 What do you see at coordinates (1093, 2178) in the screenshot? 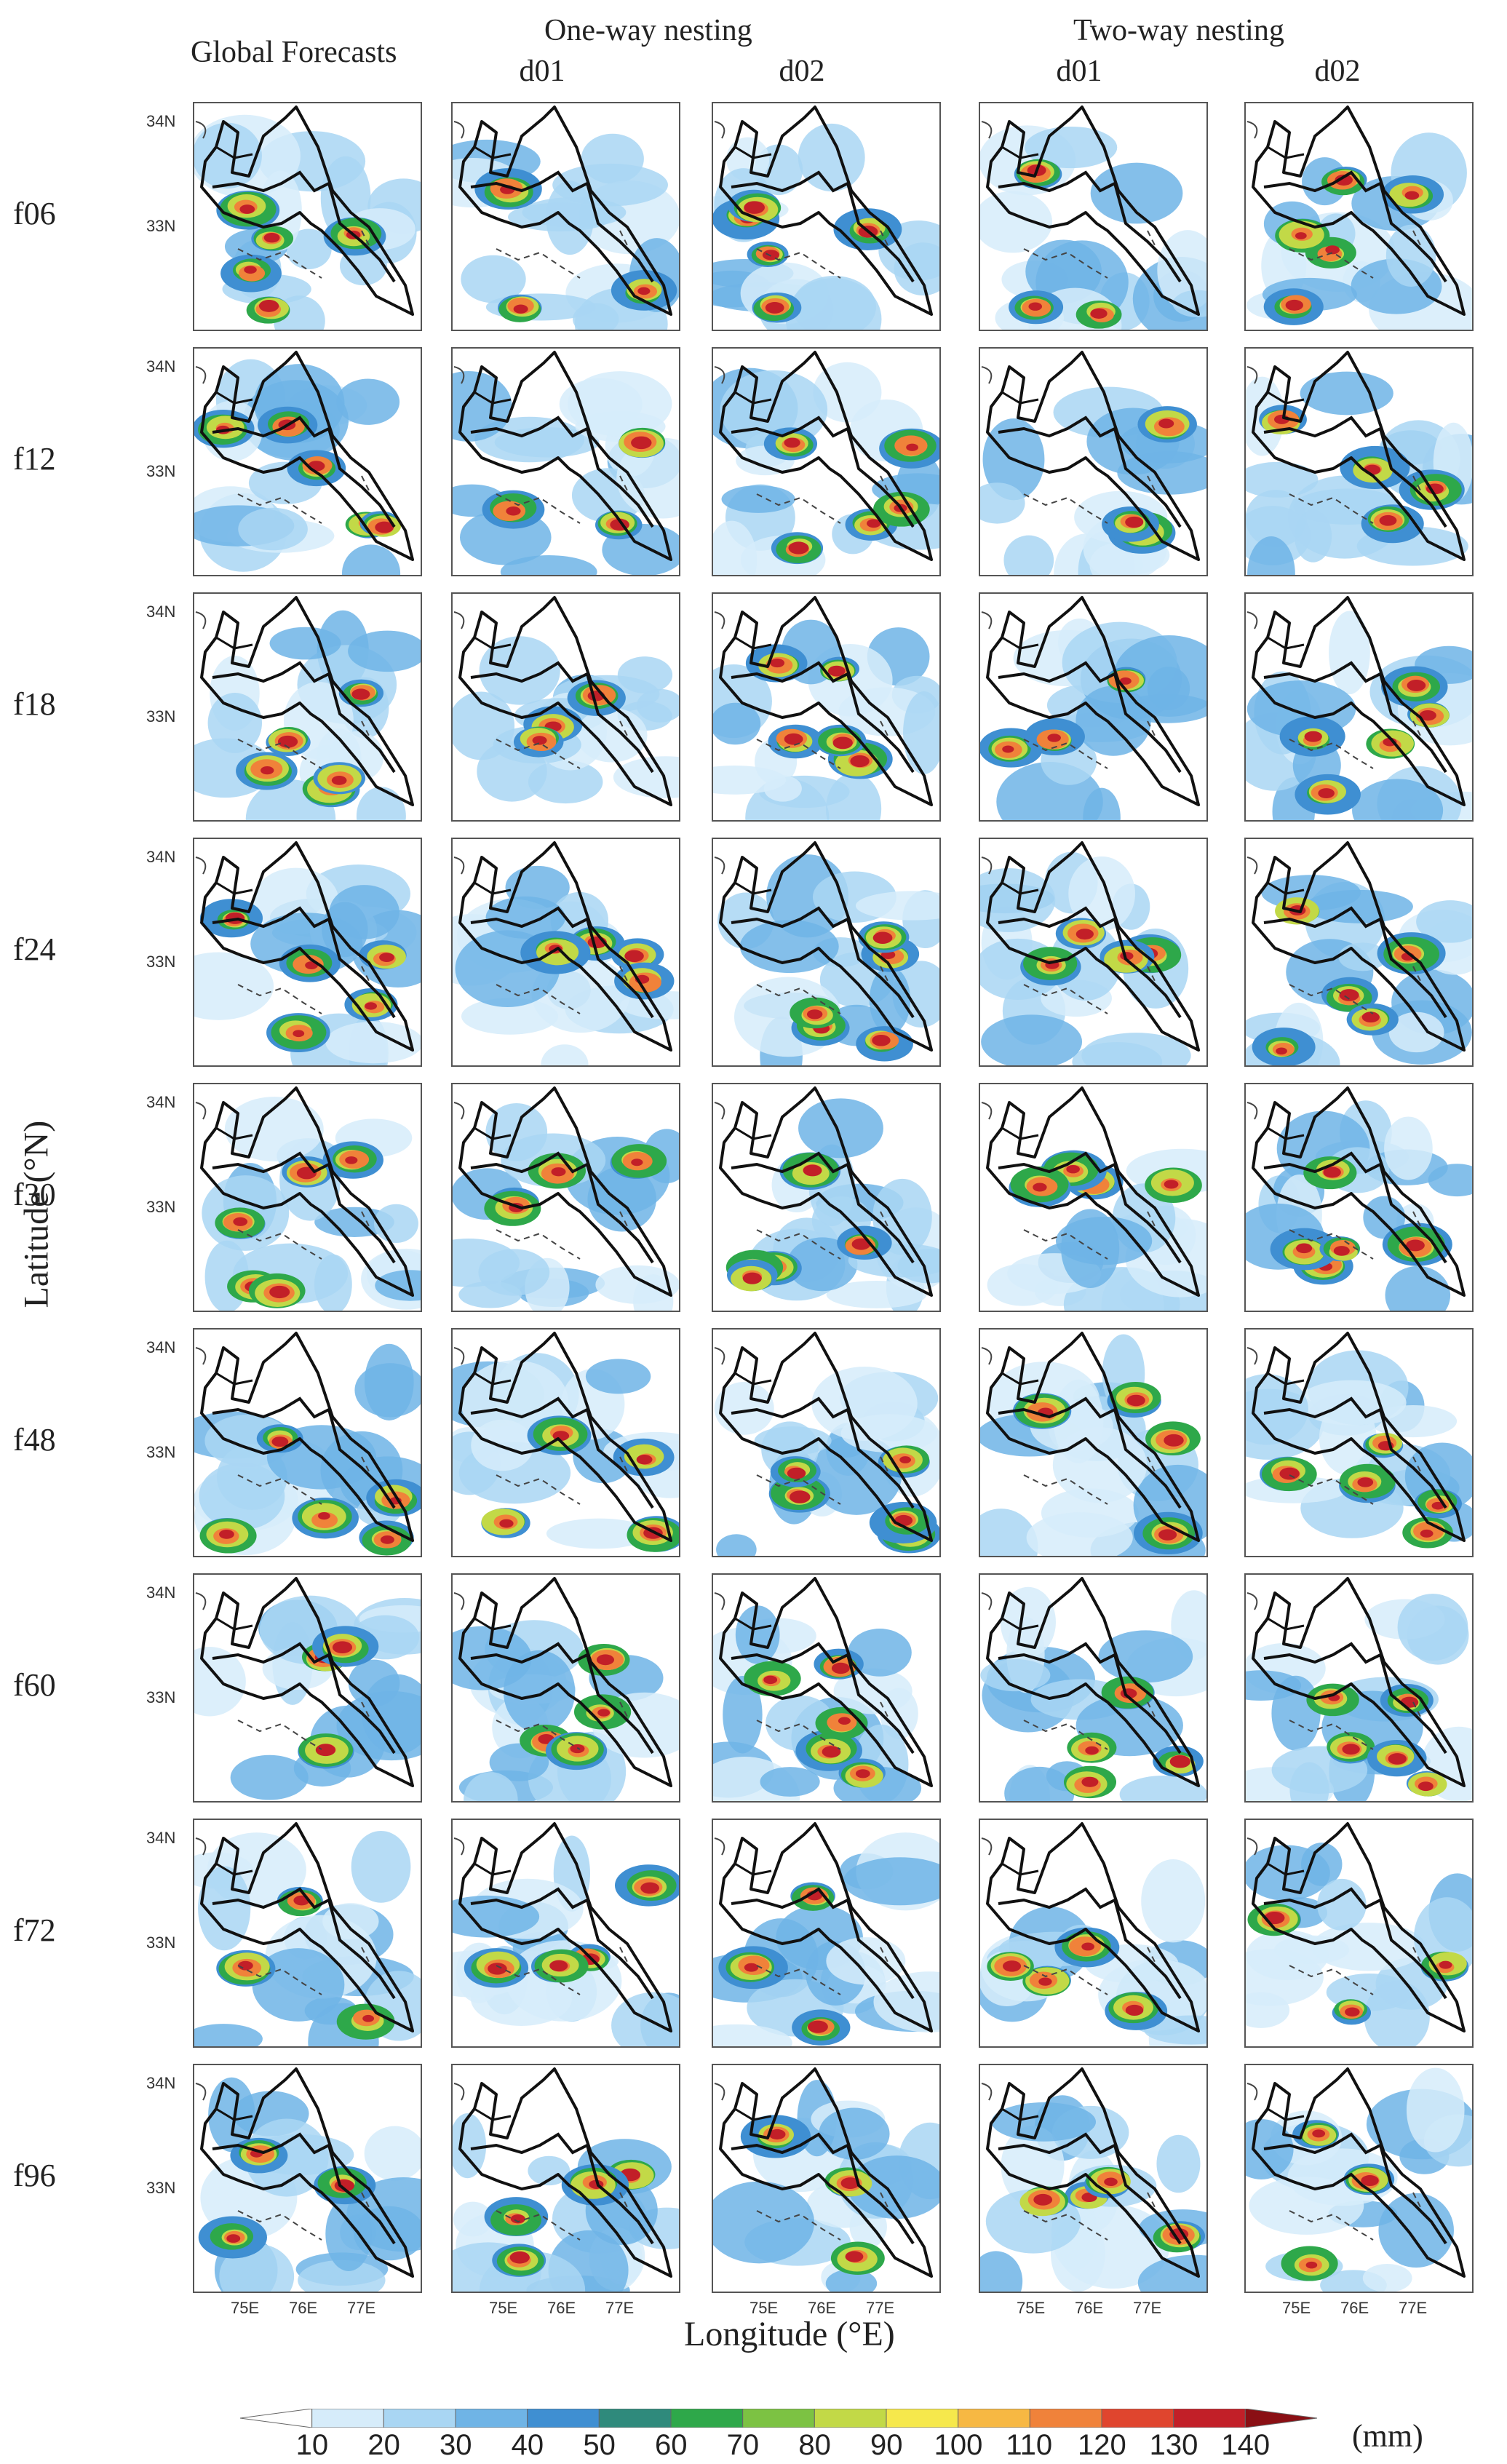
I see `panel-f96-twoway-d01` at bounding box center [1093, 2178].